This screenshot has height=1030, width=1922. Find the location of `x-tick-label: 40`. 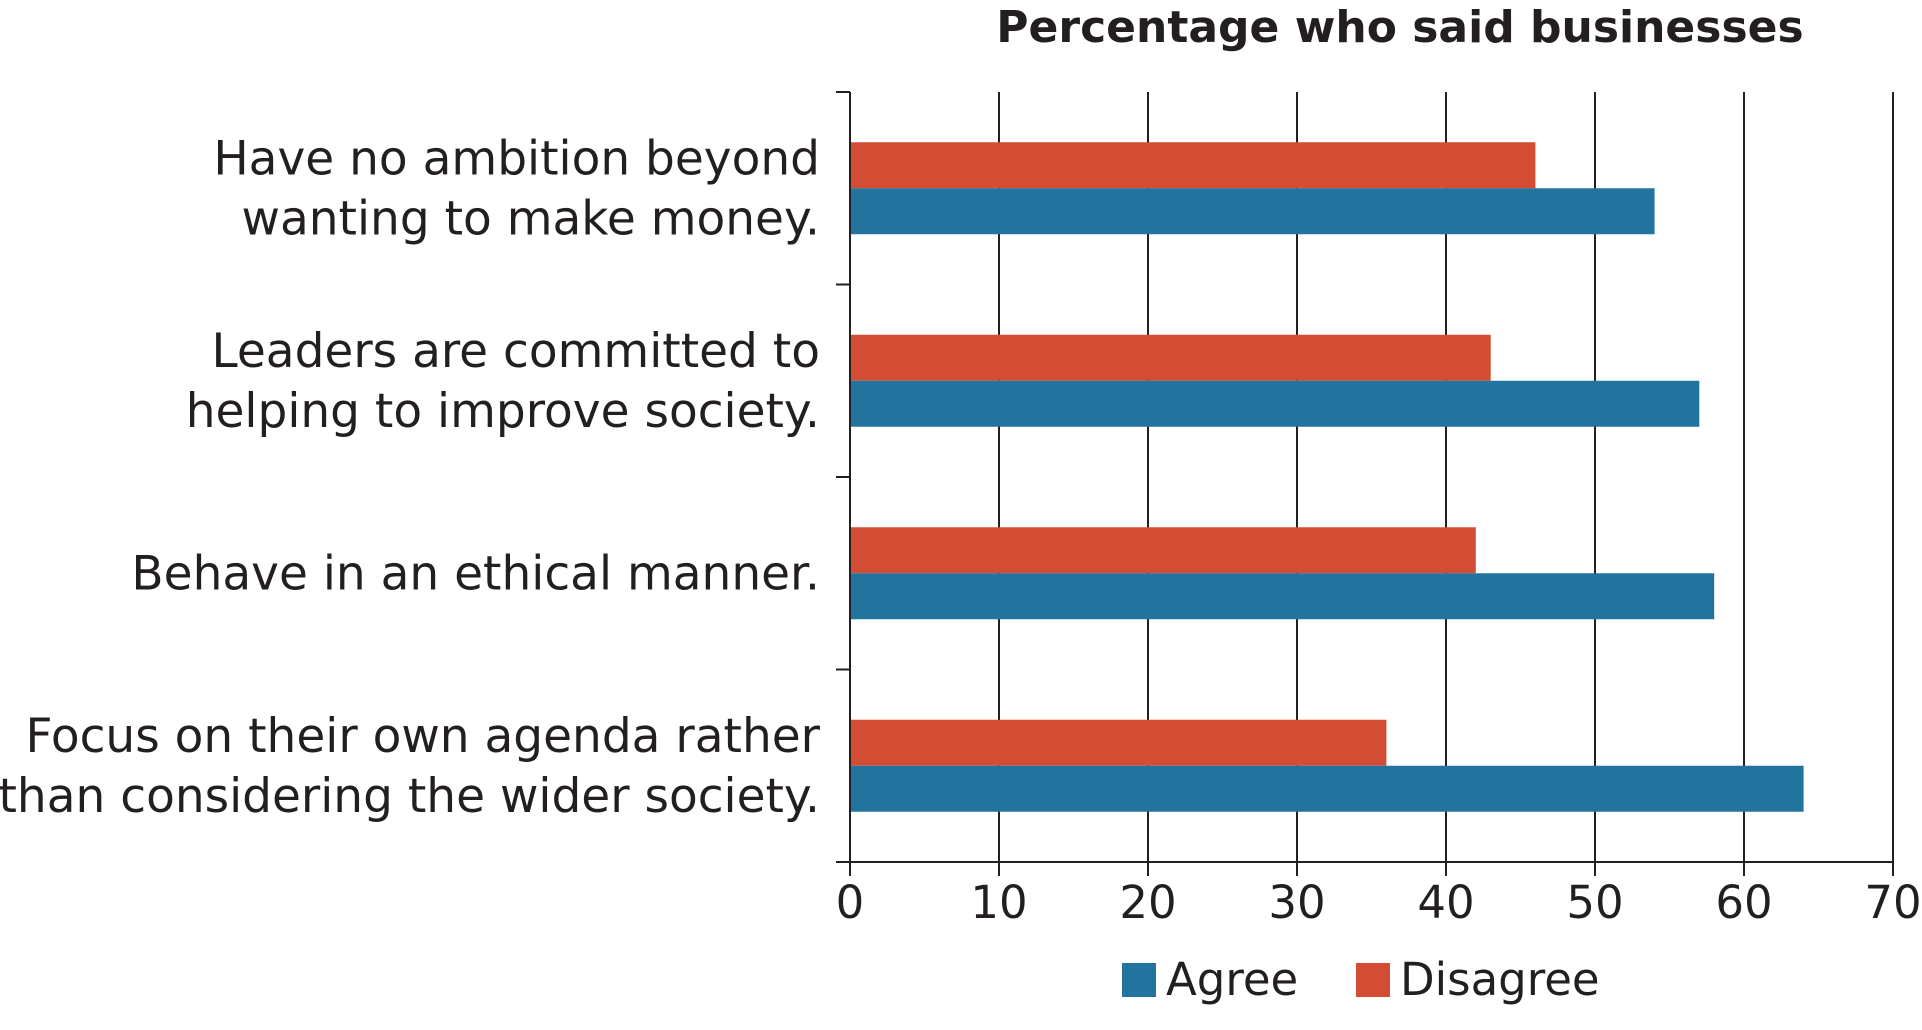

x-tick-label: 40 is located at coordinates (1445, 902).